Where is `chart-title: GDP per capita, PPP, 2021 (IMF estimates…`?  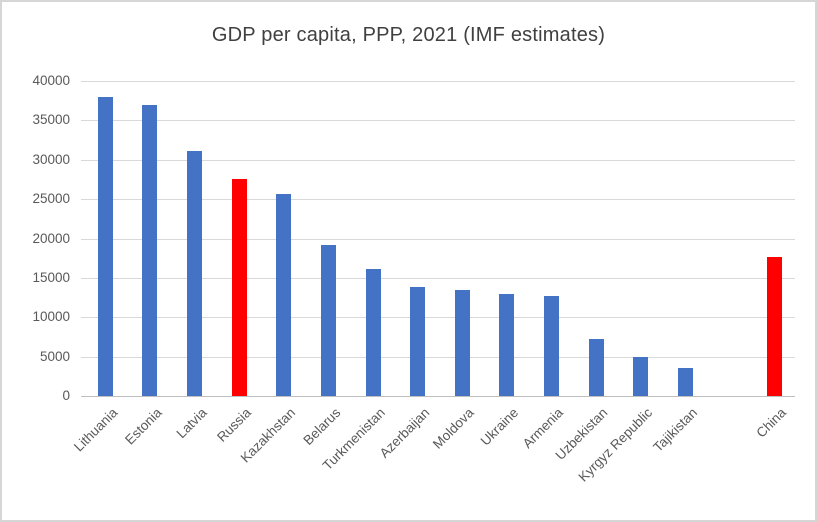 chart-title: GDP per capita, PPP, 2021 (IMF estimates… is located at coordinates (408, 35).